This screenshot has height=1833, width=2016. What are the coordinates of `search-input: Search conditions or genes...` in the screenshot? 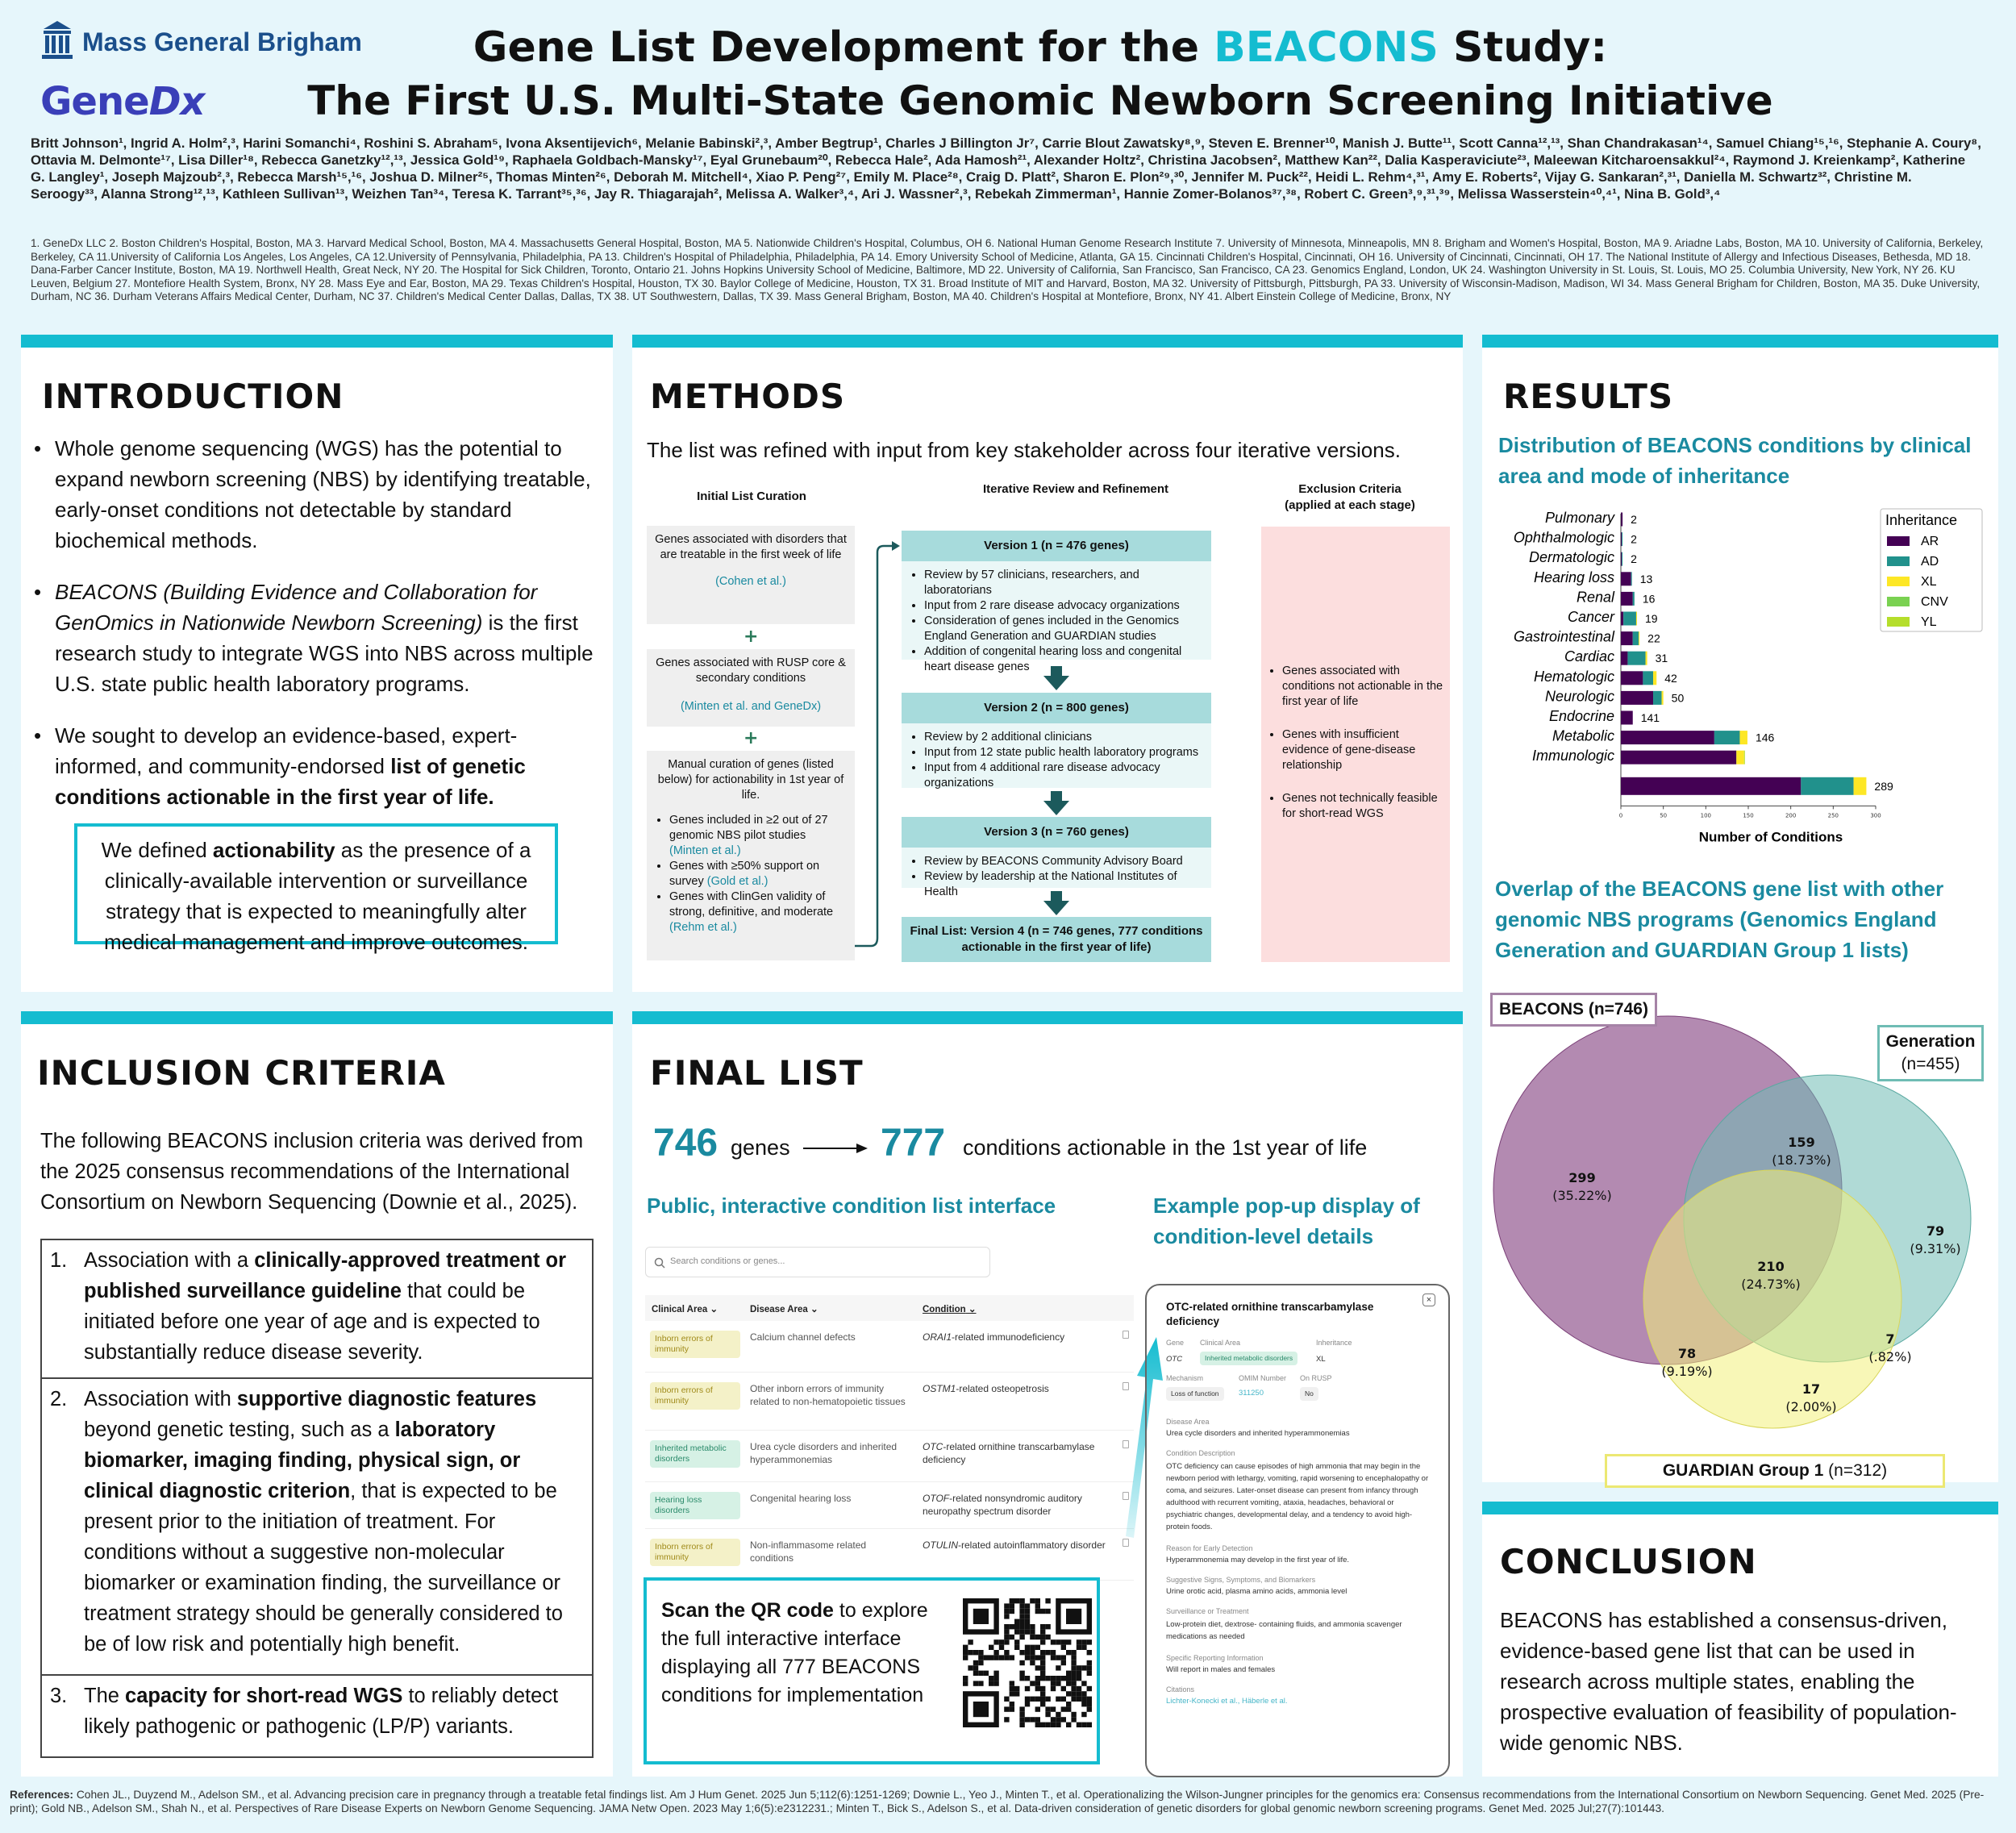 It's located at (727, 1261).